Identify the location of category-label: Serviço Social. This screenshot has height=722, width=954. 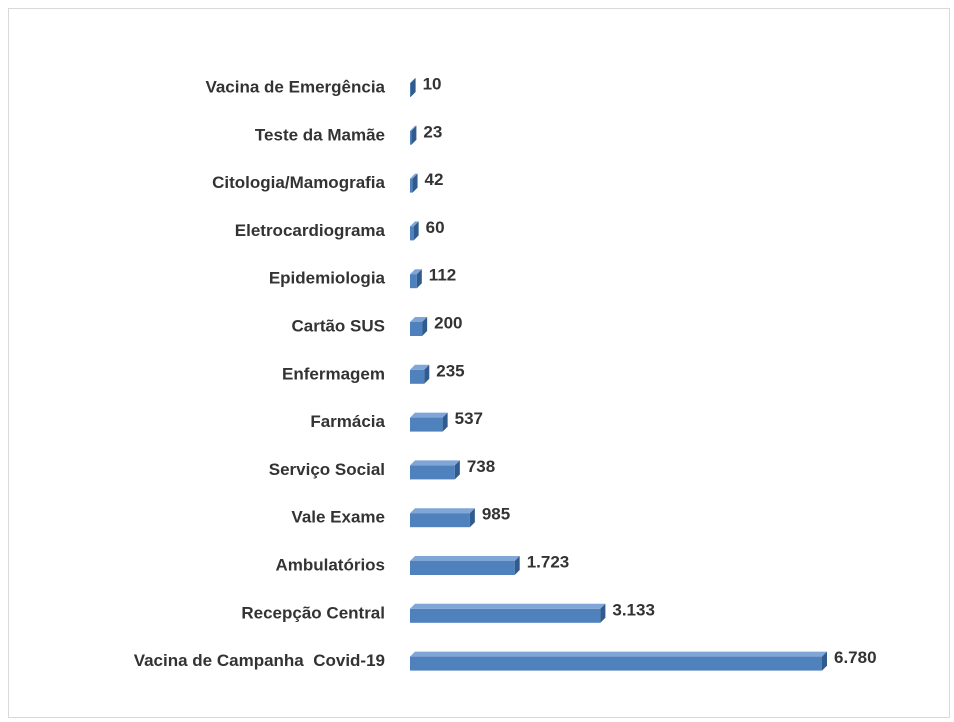
(327, 469).